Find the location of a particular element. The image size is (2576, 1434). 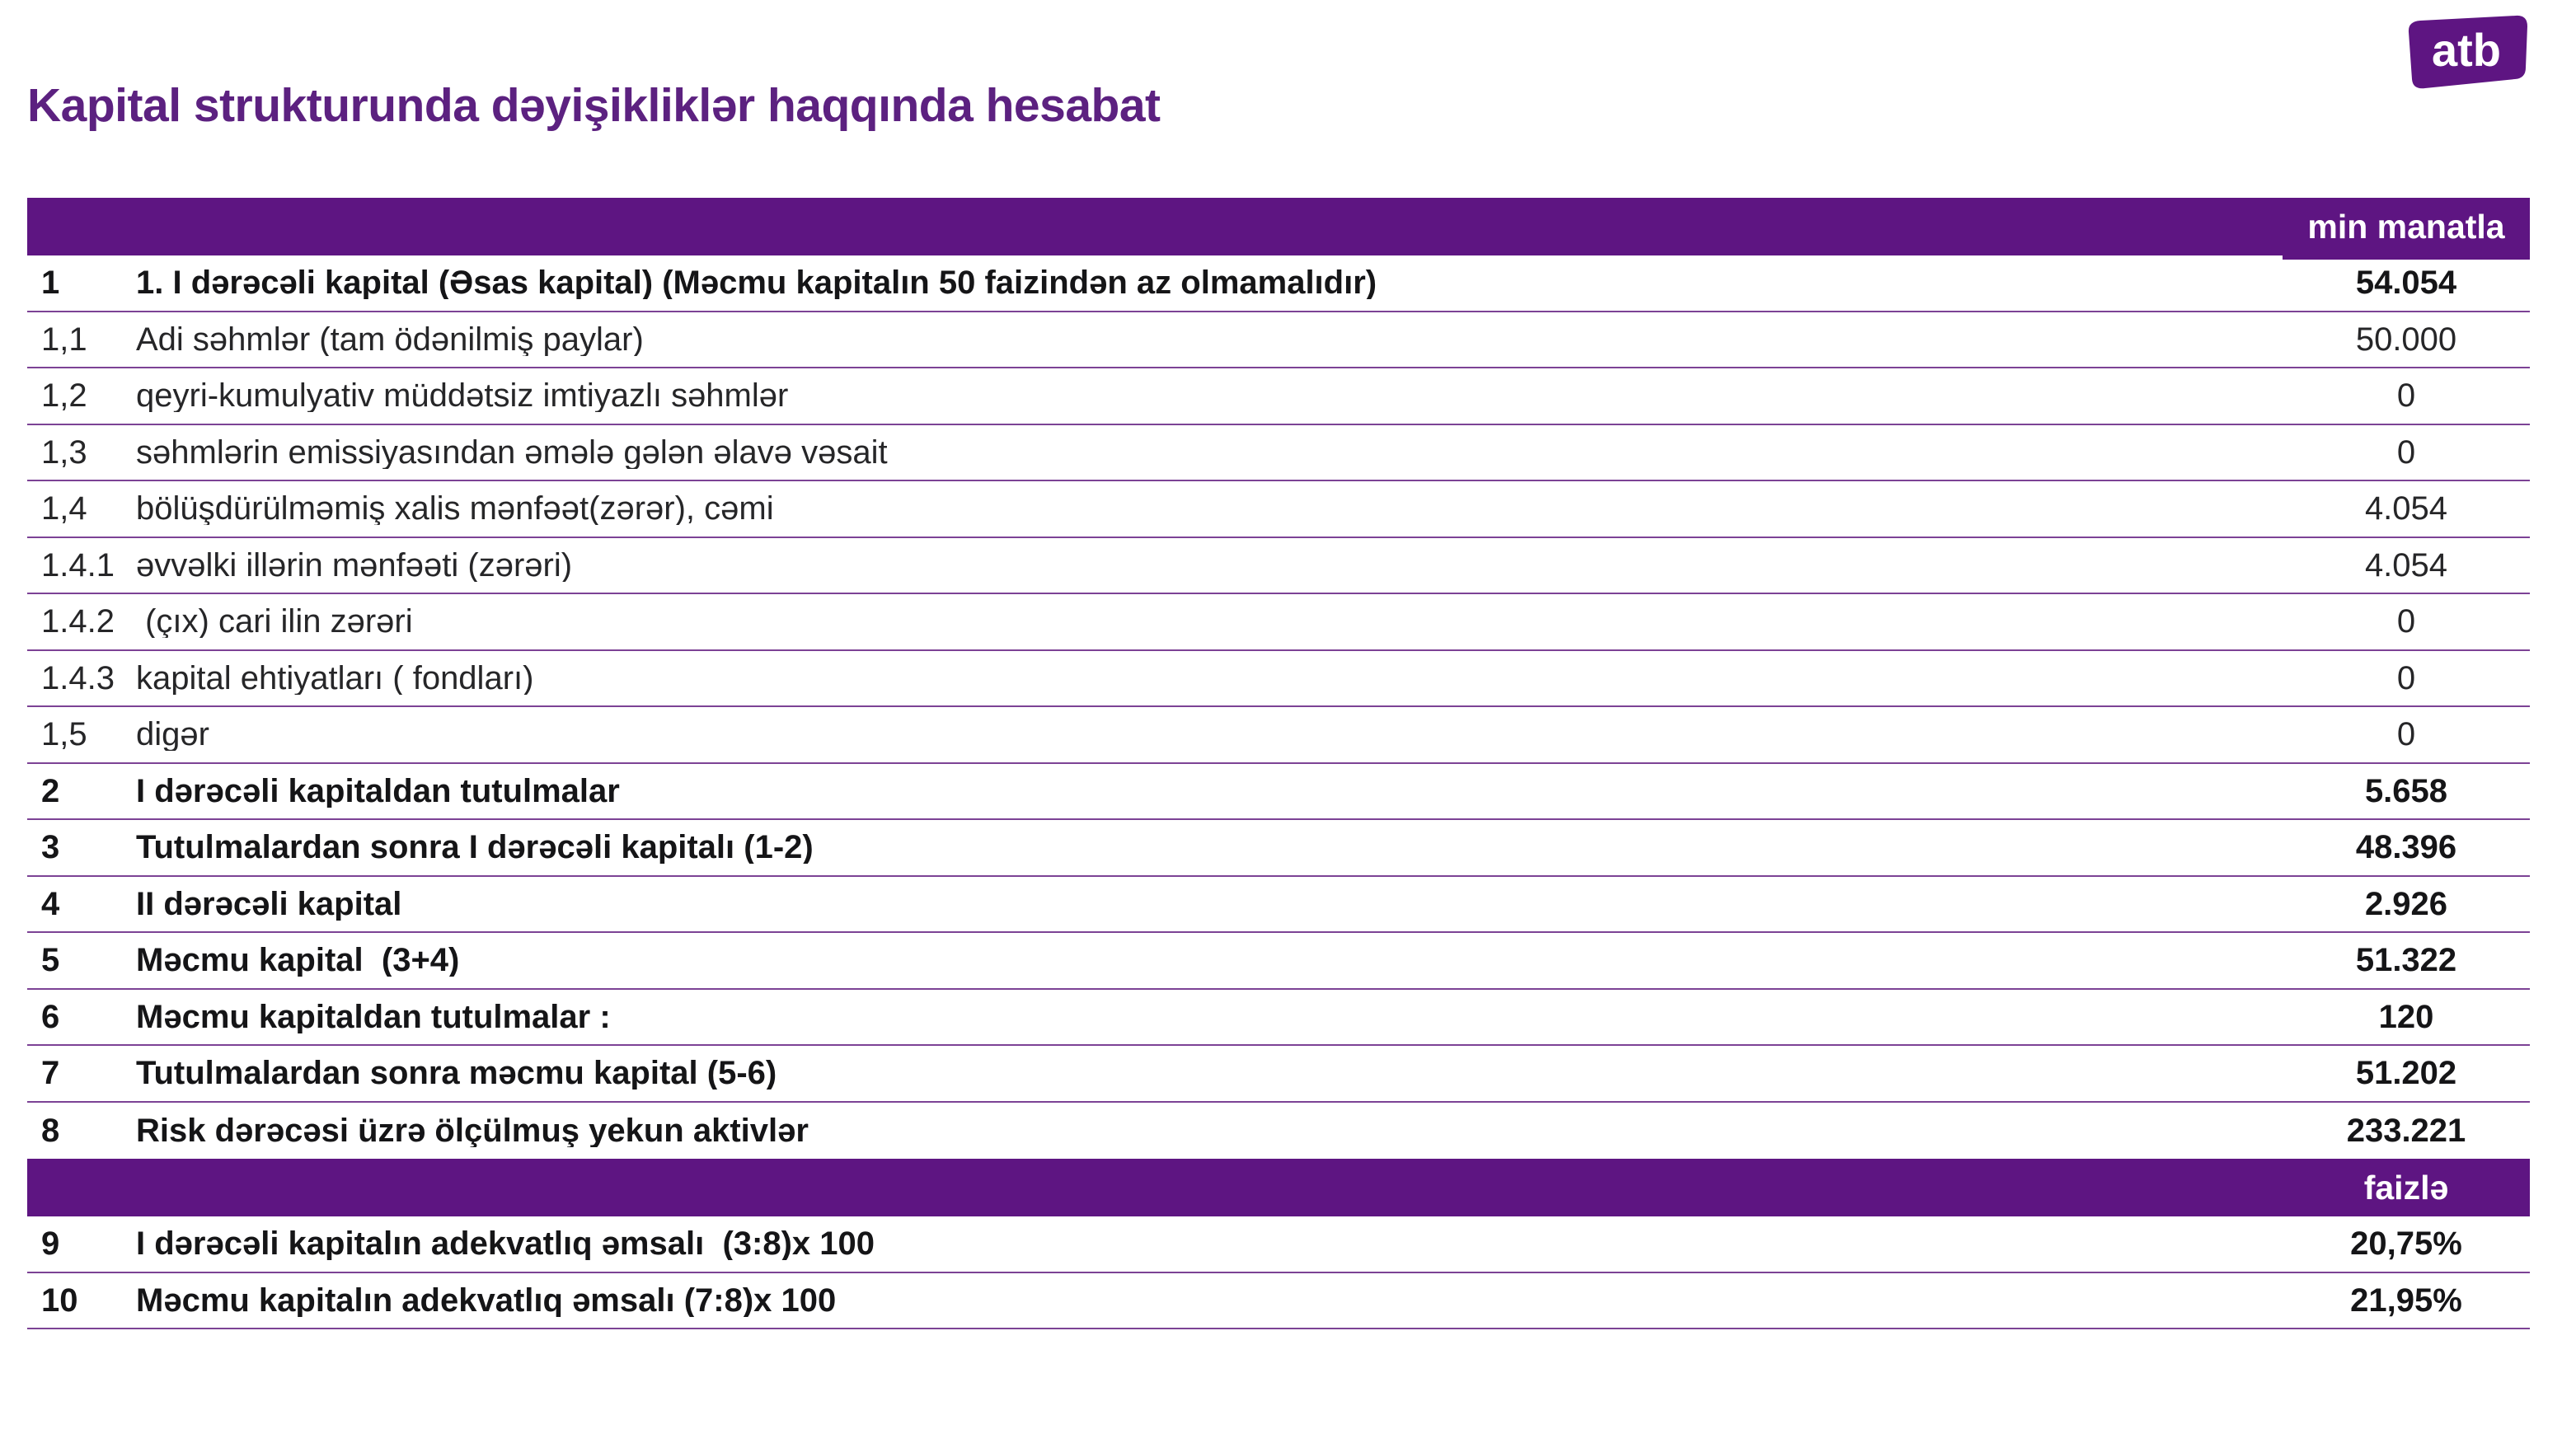

row-number: 1 is located at coordinates (51, 283).